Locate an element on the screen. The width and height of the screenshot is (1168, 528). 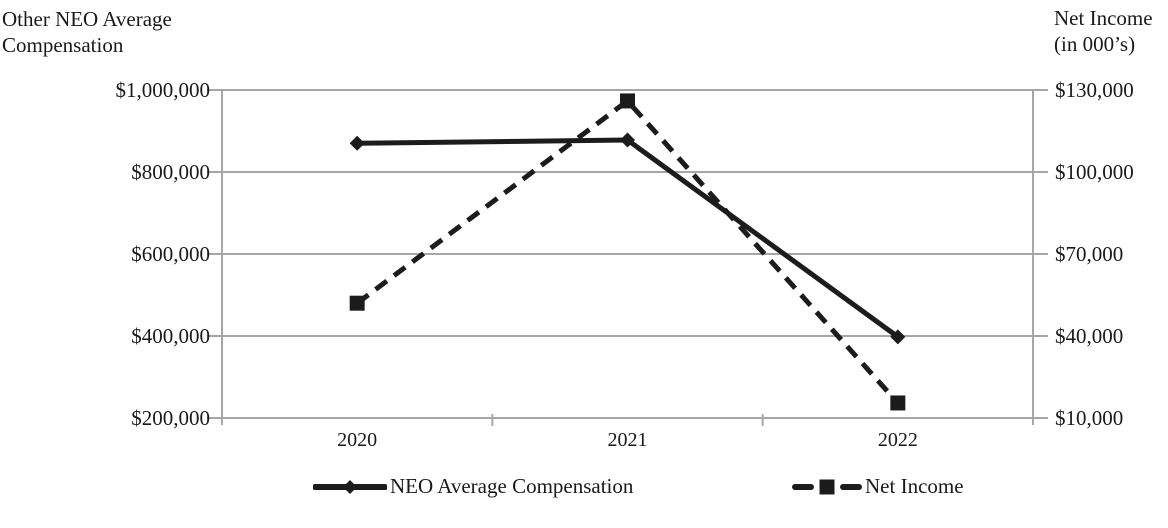
right-axis-tick-label: $70,000 is located at coordinates (1089, 254).